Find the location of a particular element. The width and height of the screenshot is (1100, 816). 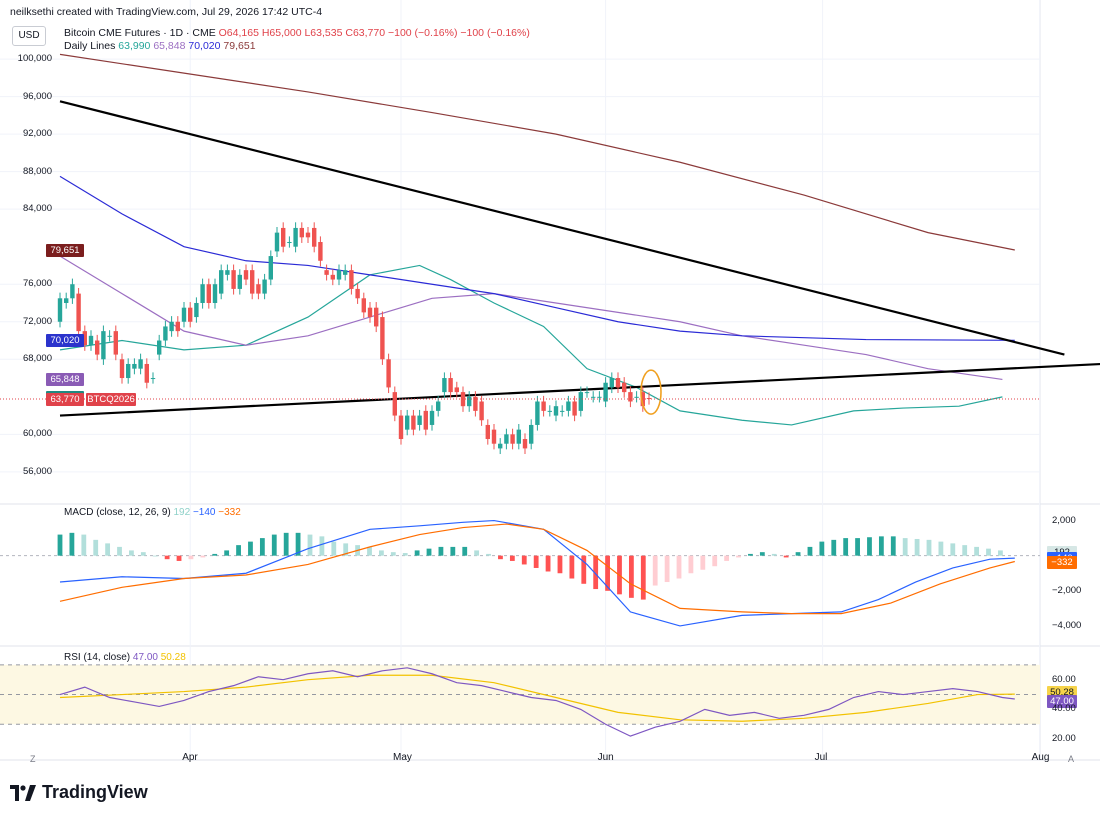

legend-indicator-row: Daily Lines 63,990 65,848 70,020 79,651 is located at coordinates (160, 46).